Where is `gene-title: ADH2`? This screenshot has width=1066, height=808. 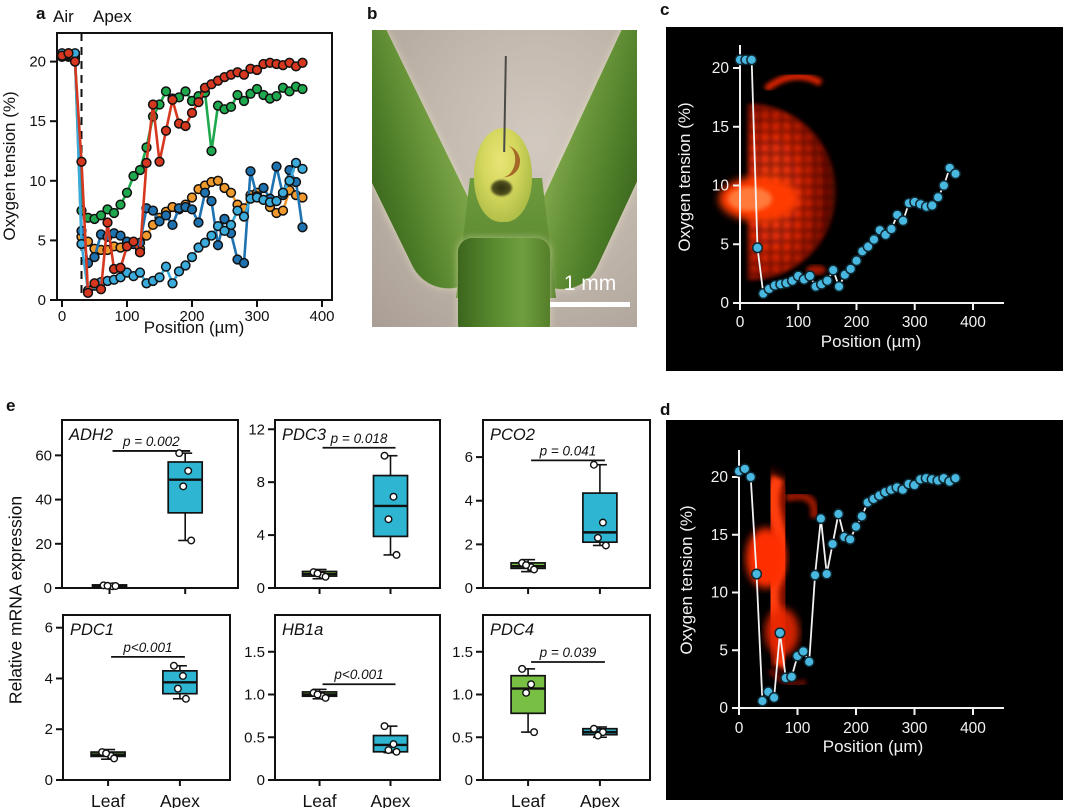 gene-title: ADH2 is located at coordinates (90, 435).